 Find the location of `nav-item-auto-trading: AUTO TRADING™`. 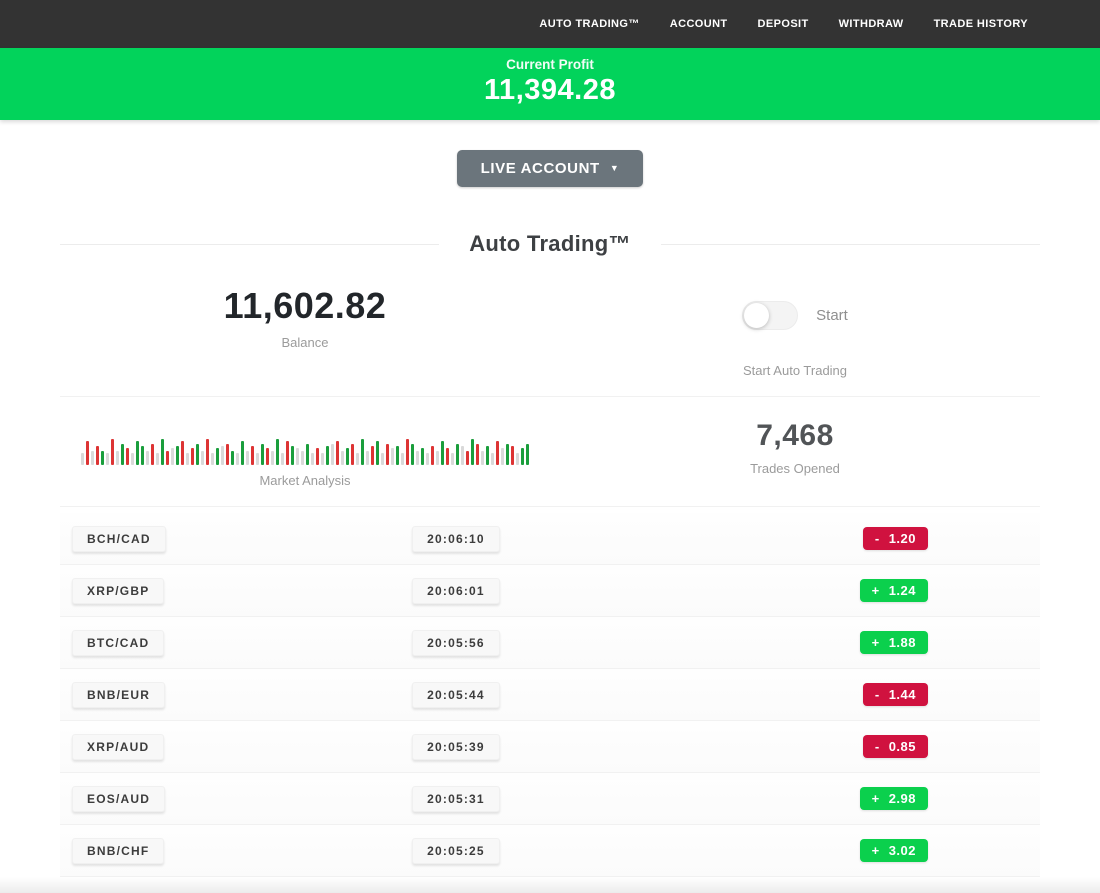

nav-item-auto-trading: AUTO TRADING™ is located at coordinates (589, 24).